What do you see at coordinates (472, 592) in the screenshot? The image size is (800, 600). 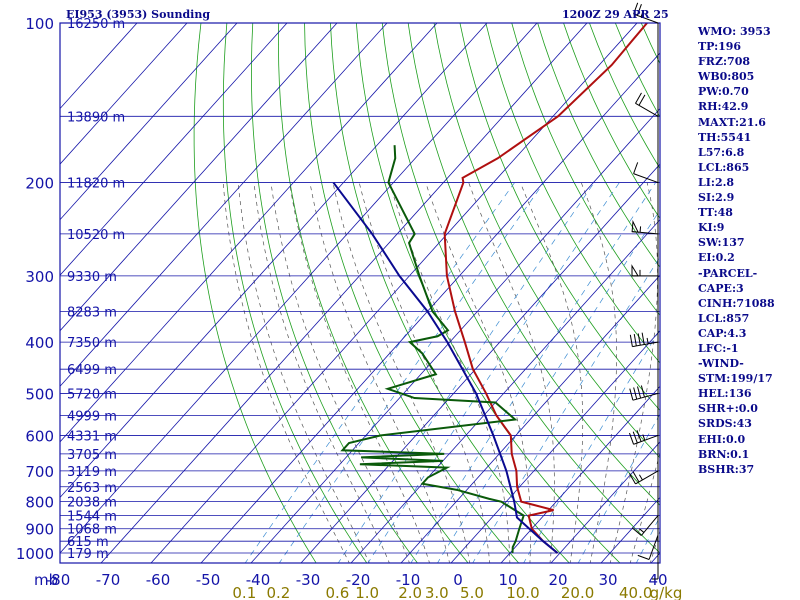 I see `mixing-ratio-label: 5.0` at bounding box center [472, 592].